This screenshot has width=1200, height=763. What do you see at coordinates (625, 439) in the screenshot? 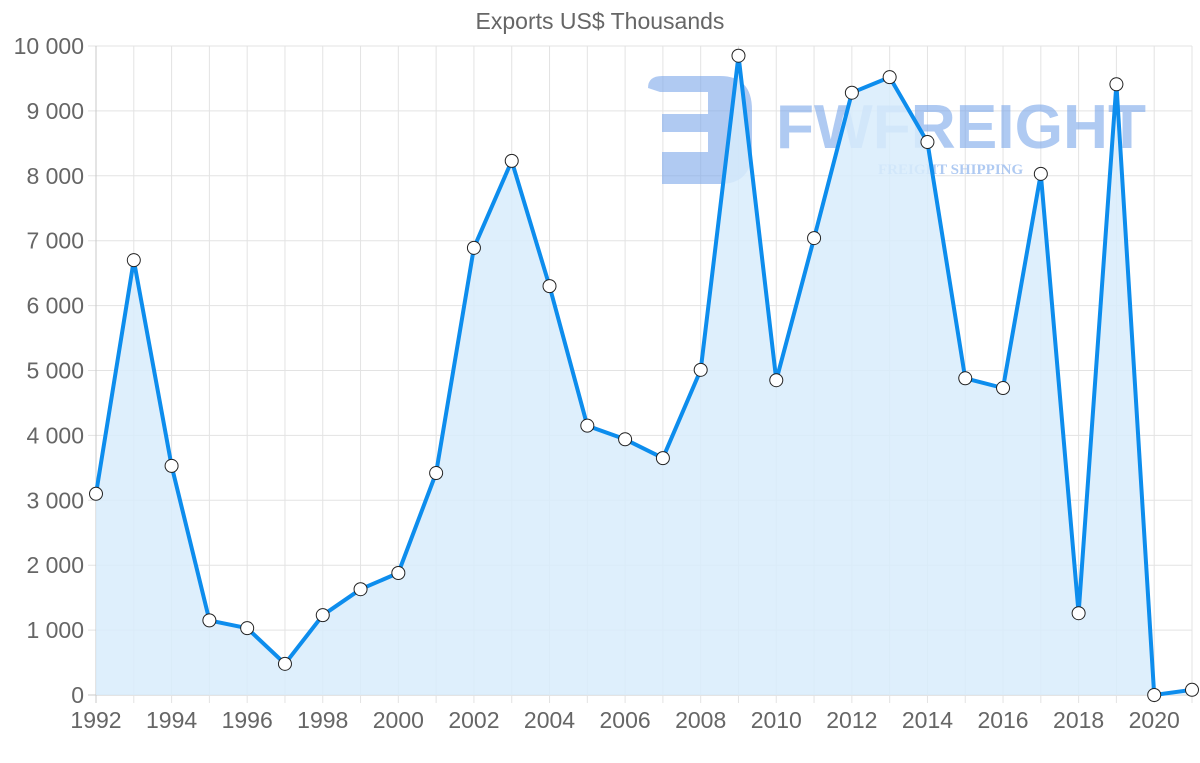
I see `data-point-2006` at bounding box center [625, 439].